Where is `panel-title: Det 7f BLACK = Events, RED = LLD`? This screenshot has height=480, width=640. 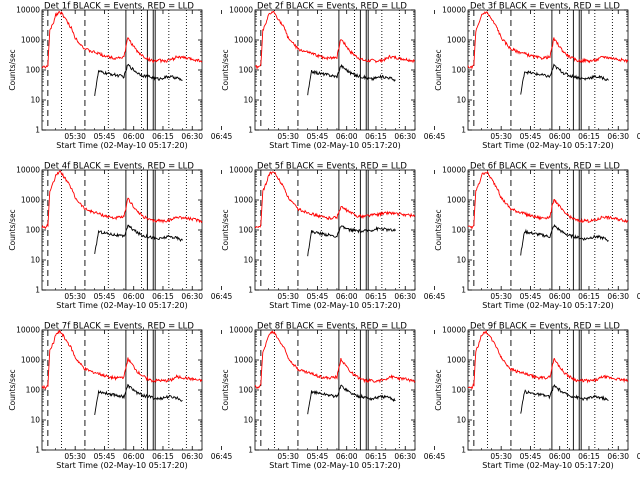
panel-title: Det 7f BLACK = Events, RED = LLD is located at coordinates (119, 327).